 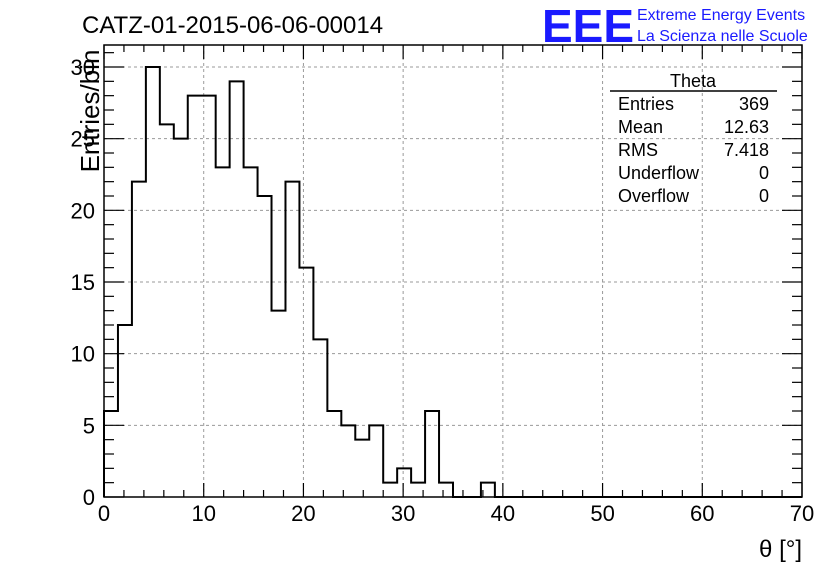 What do you see at coordinates (83, 210) in the screenshot?
I see `y-tick-label: 20` at bounding box center [83, 210].